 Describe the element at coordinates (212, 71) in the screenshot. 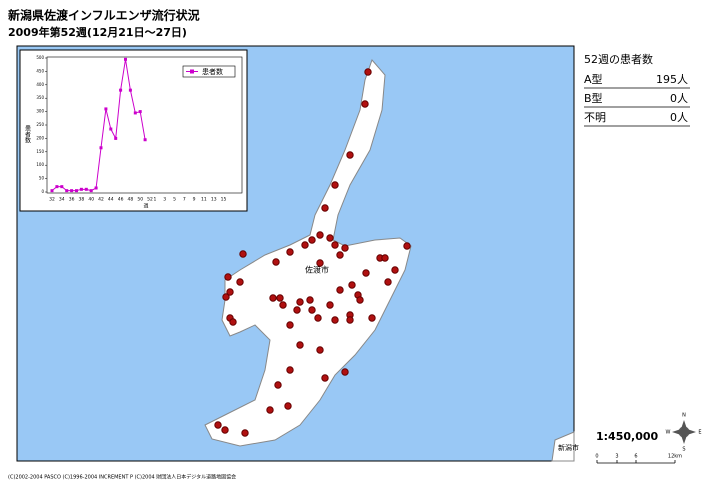

I see `legend-label: 患者数` at that location.